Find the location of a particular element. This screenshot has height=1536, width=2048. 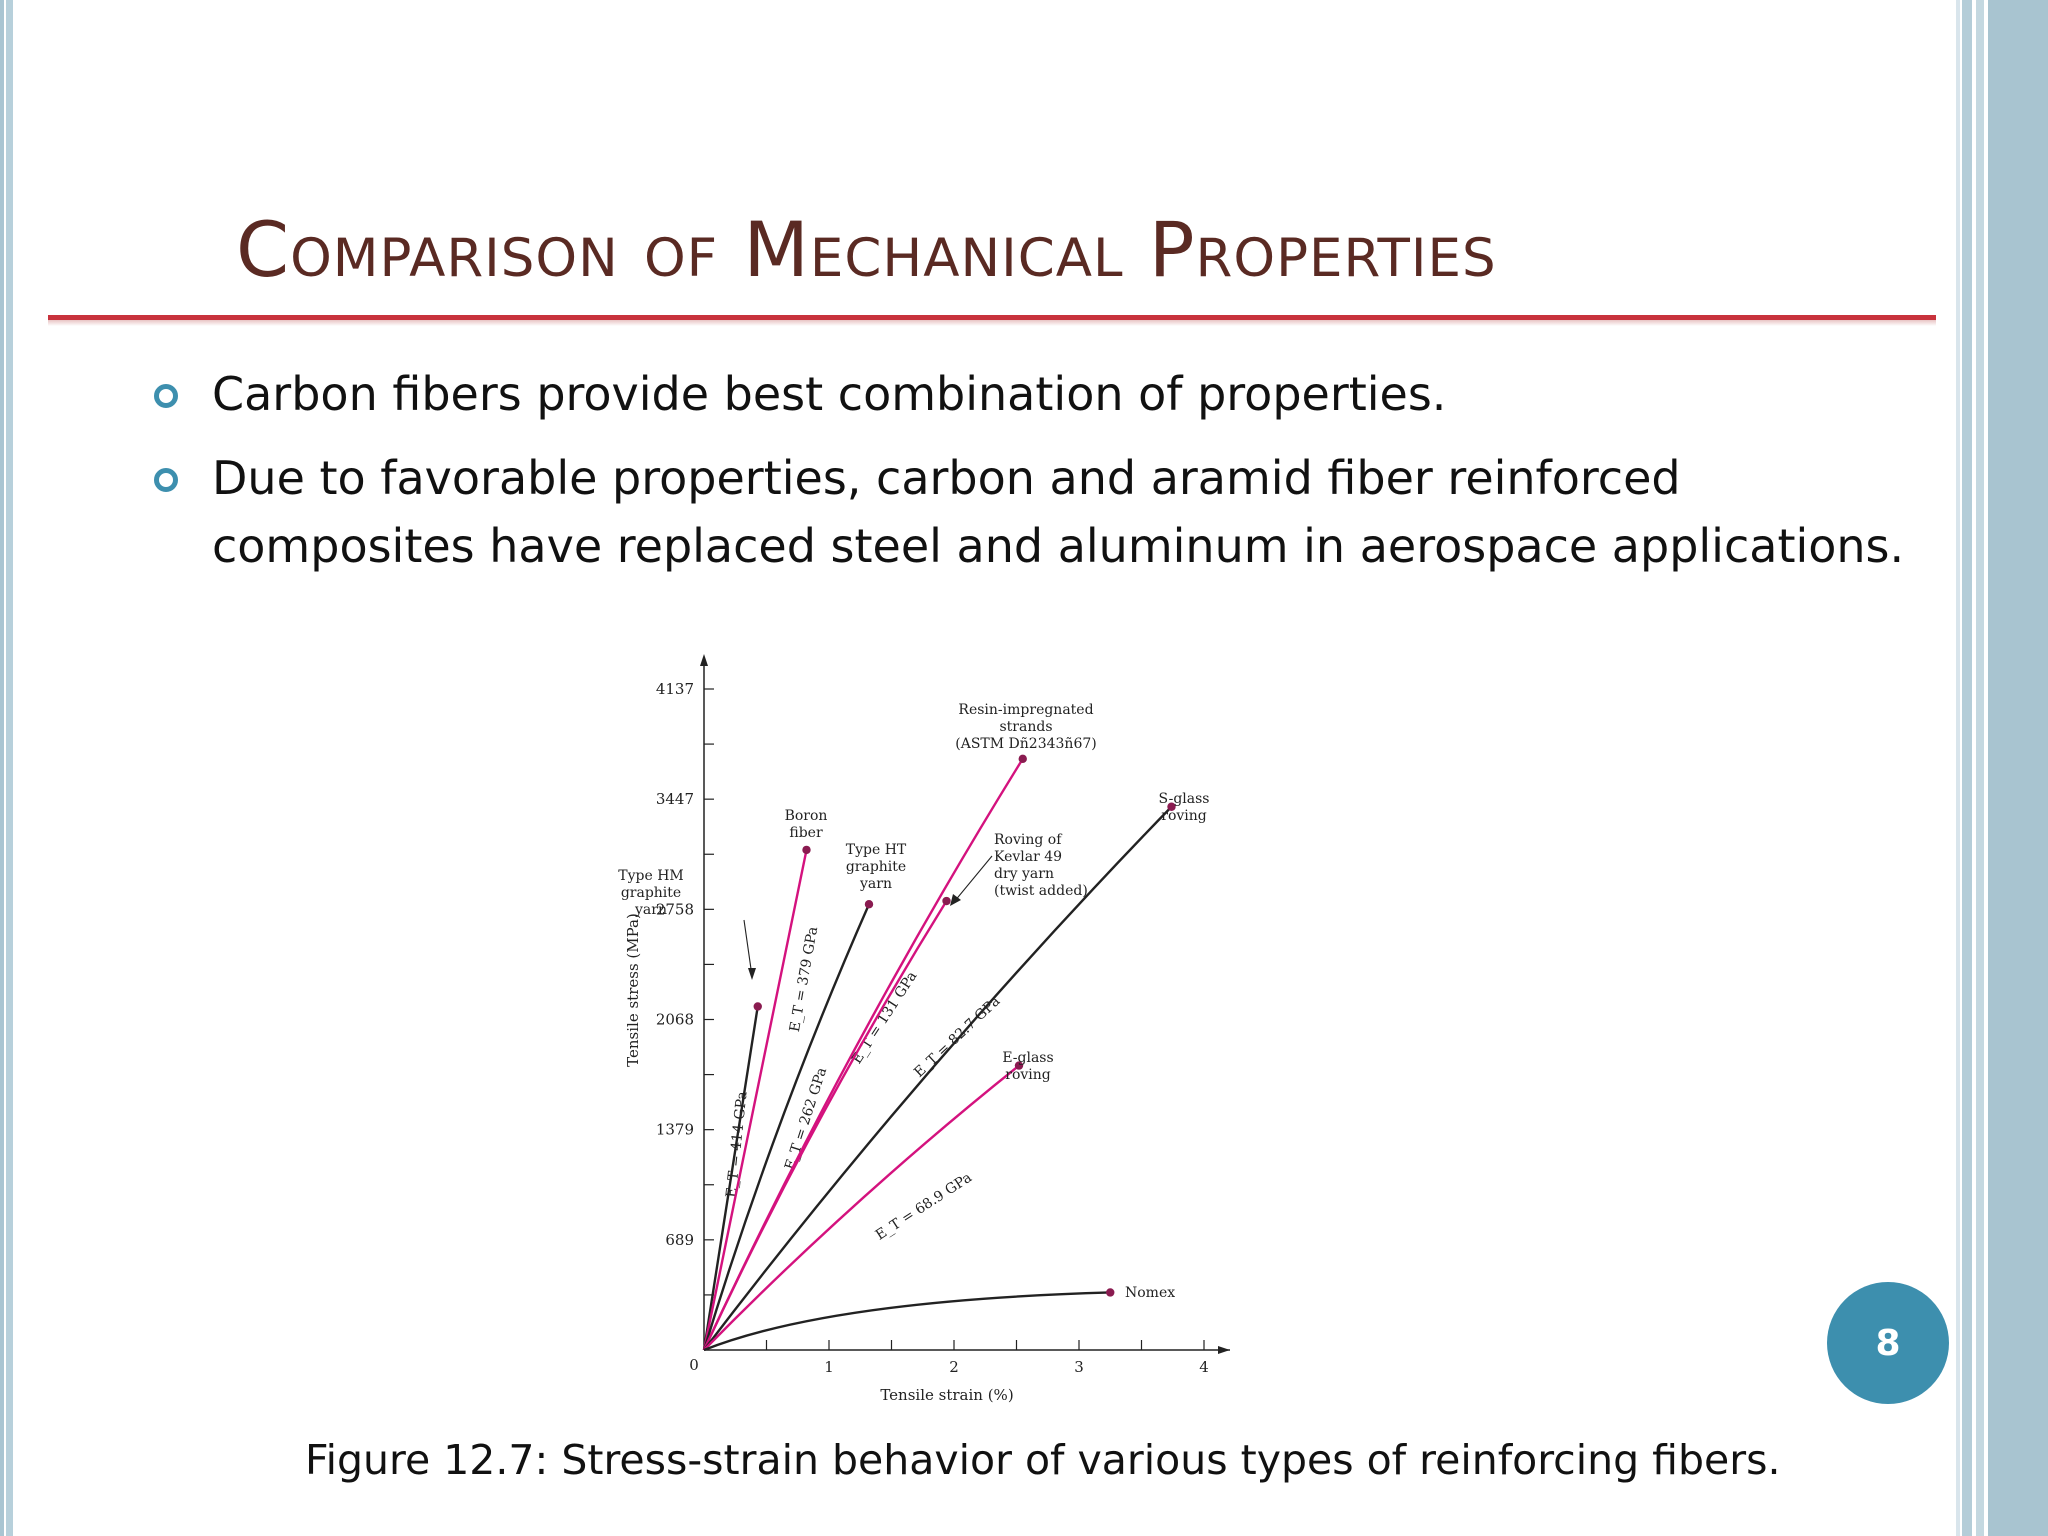

left-border-stripe is located at coordinates (6, 768).